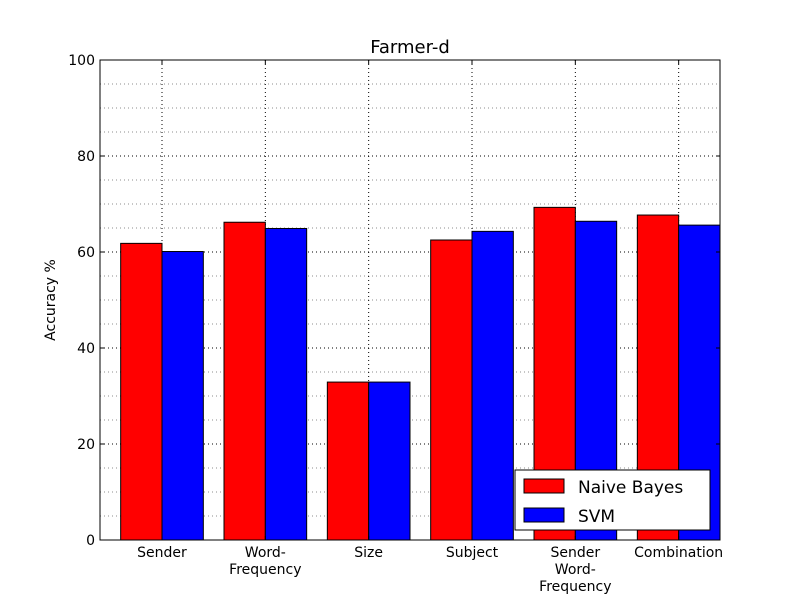 This screenshot has height=600, width=800. I want to click on x-tick-label-line: Size, so click(368, 553).